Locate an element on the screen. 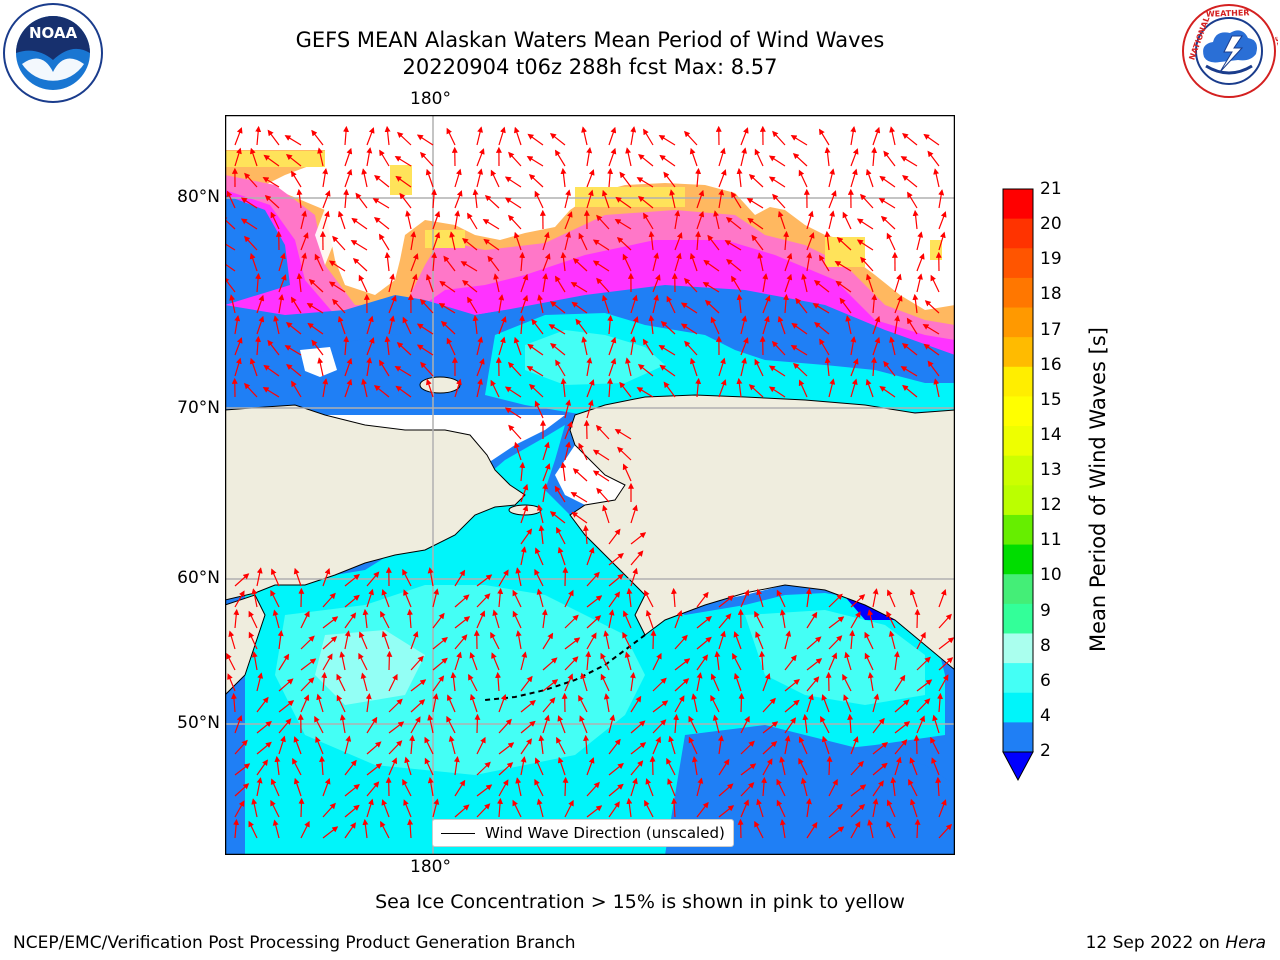 The height and width of the screenshot is (960, 1280). colorbar-tick-label: 16 is located at coordinates (1051, 364).